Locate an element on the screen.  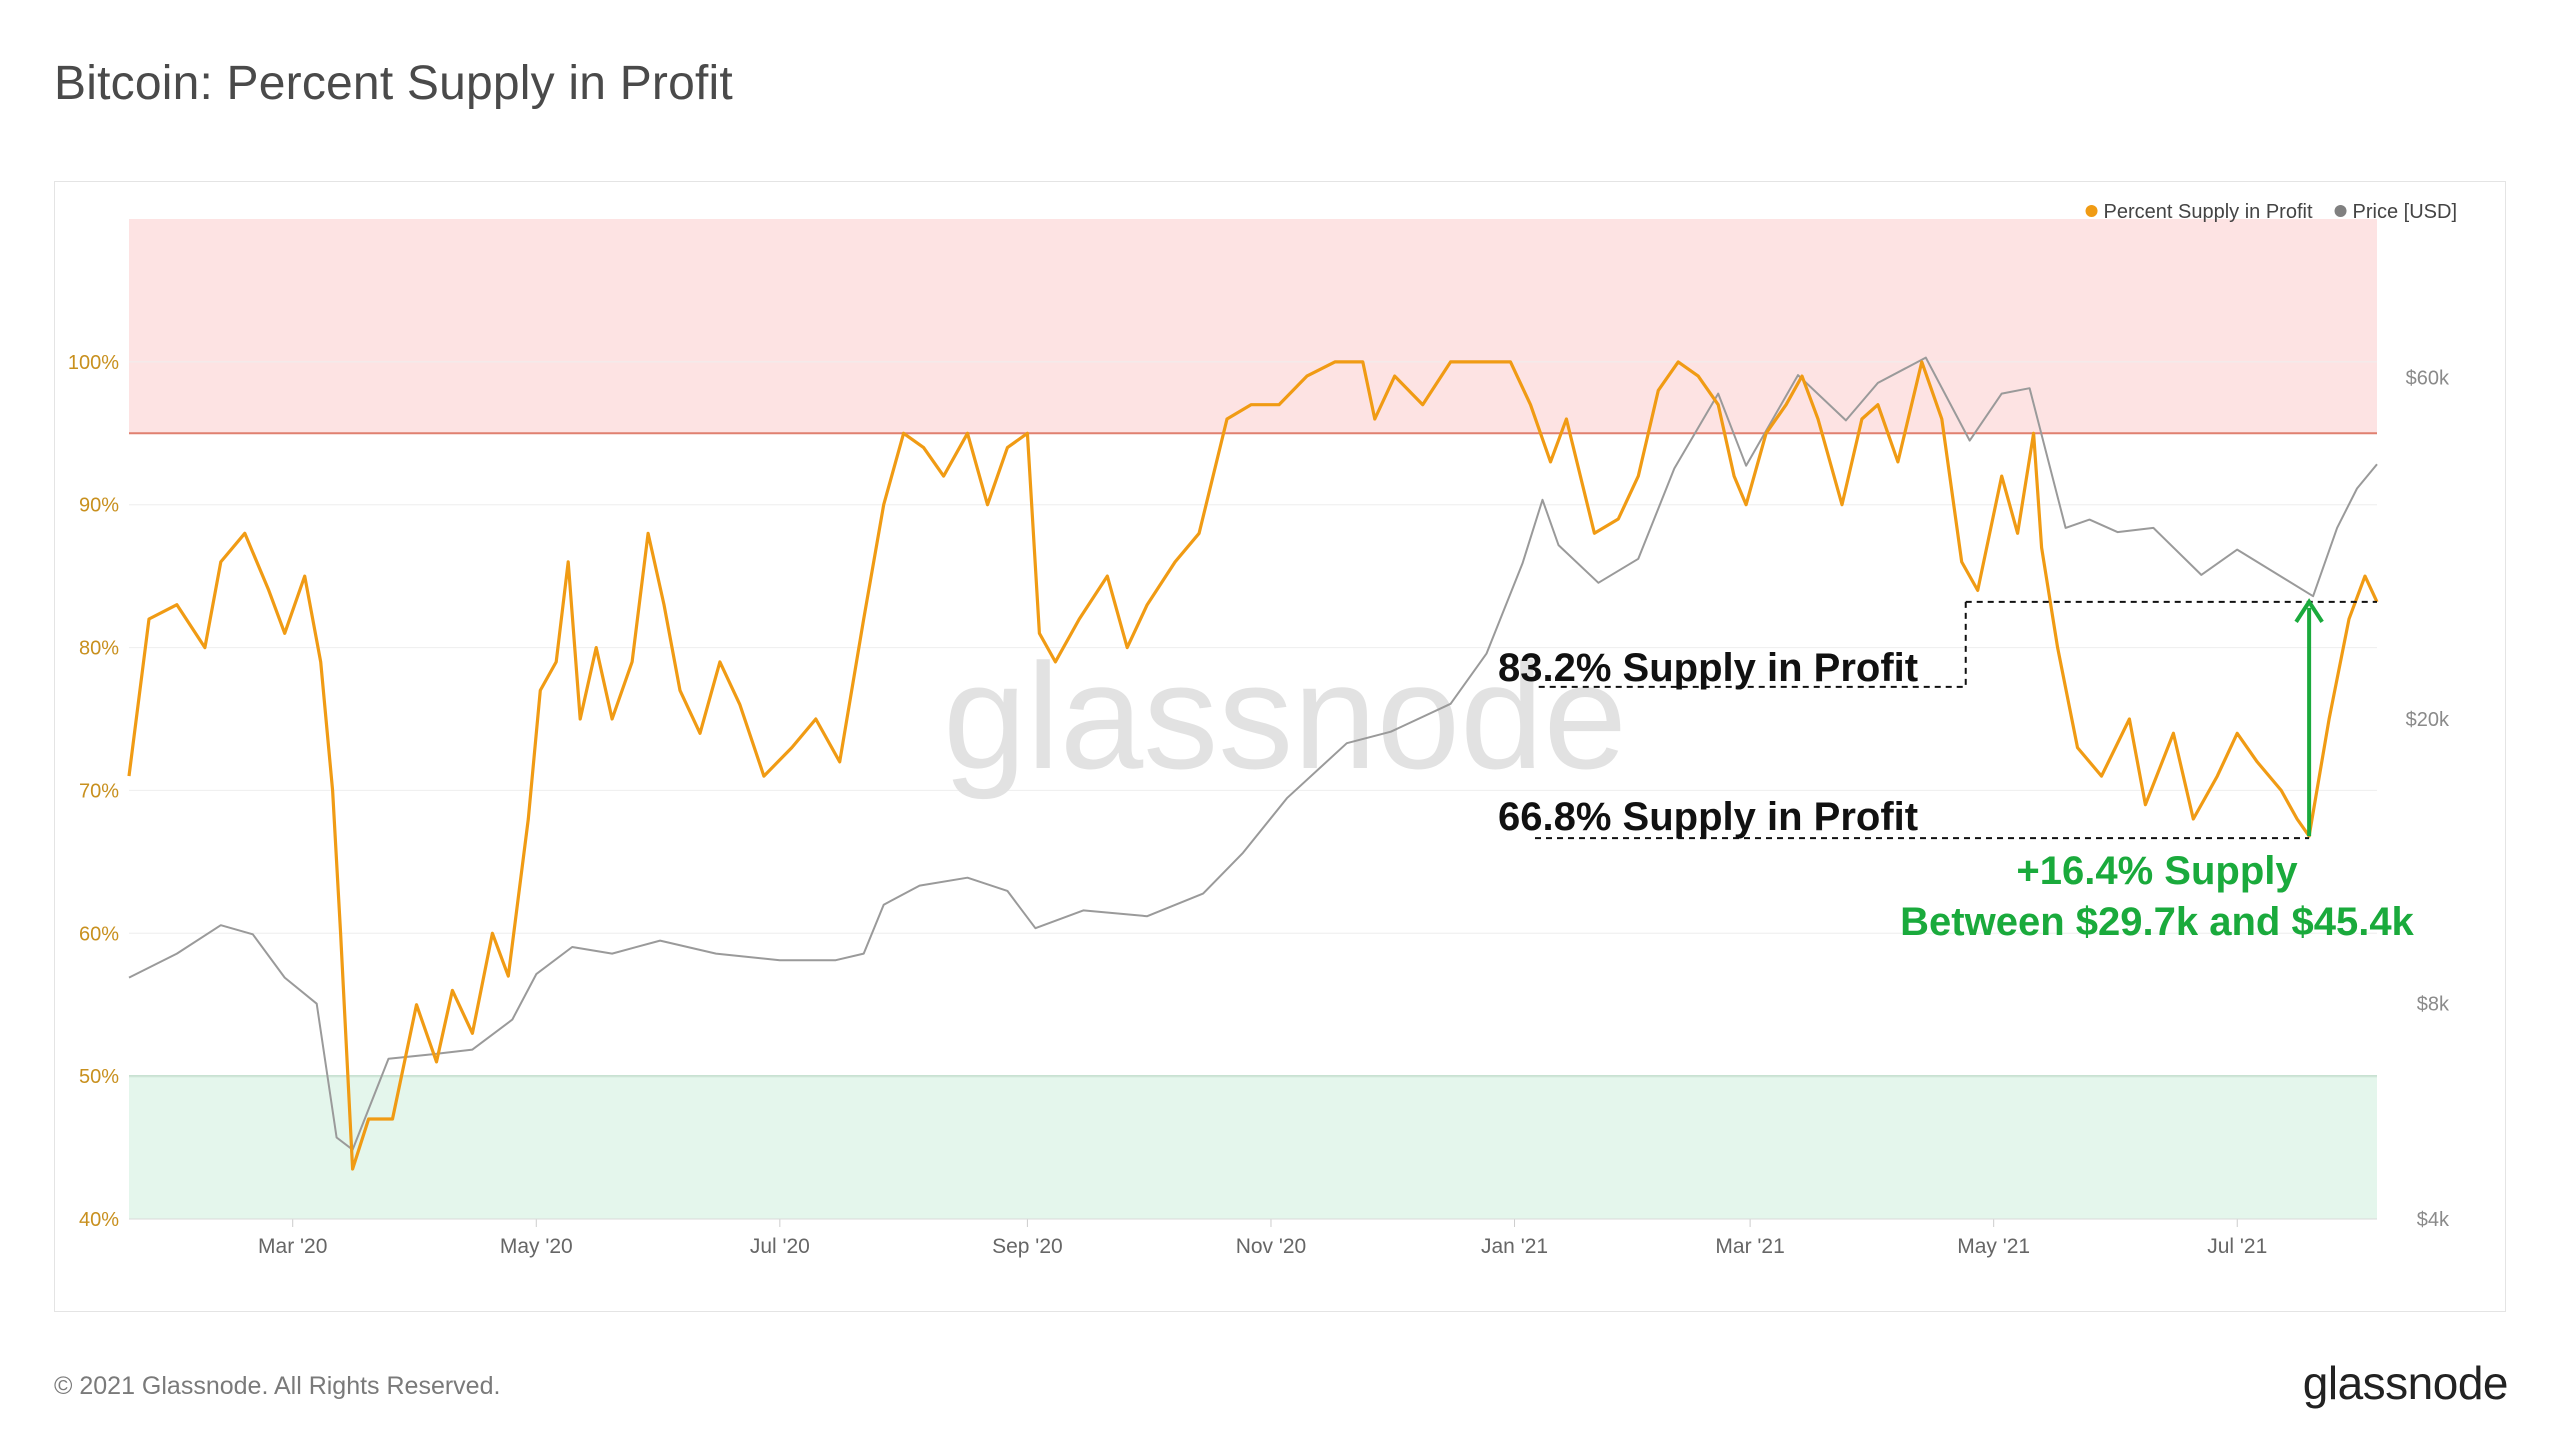
x-tick-label: May '20 is located at coordinates (536, 1246).